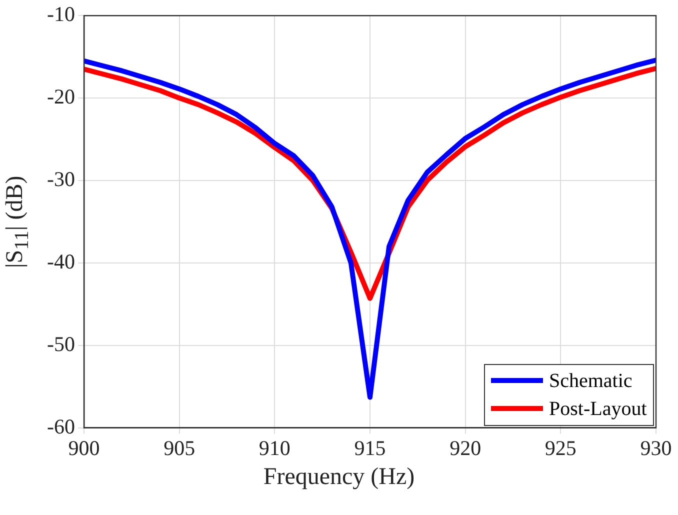 Image resolution: width=678 pixels, height=515 pixels. I want to click on legend-label: Post-Layout, so click(598, 409).